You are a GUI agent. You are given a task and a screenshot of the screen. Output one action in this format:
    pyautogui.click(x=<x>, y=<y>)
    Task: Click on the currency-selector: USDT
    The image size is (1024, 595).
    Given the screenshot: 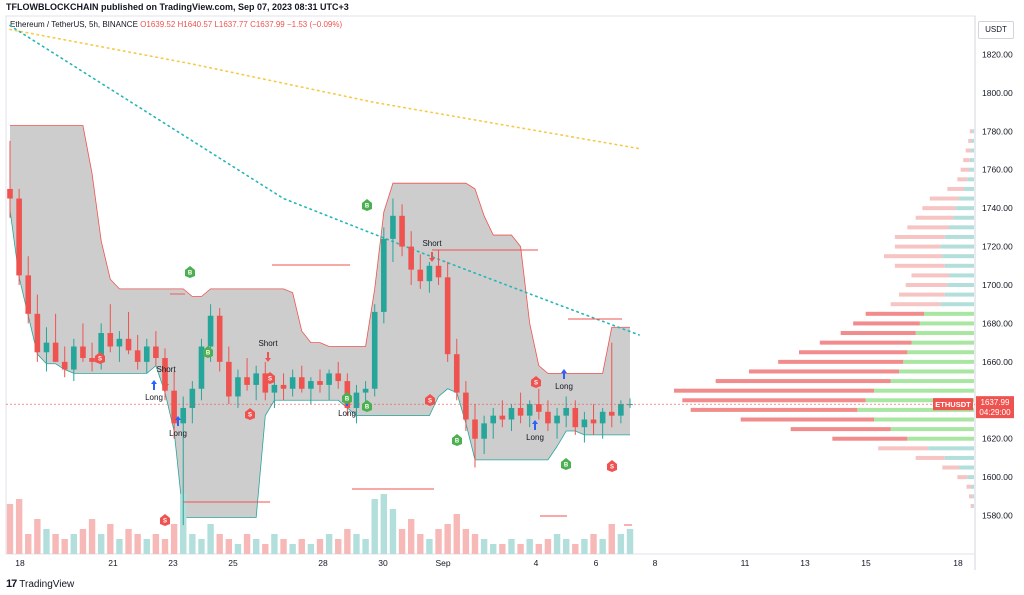 What is the action you would take?
    pyautogui.click(x=996, y=30)
    